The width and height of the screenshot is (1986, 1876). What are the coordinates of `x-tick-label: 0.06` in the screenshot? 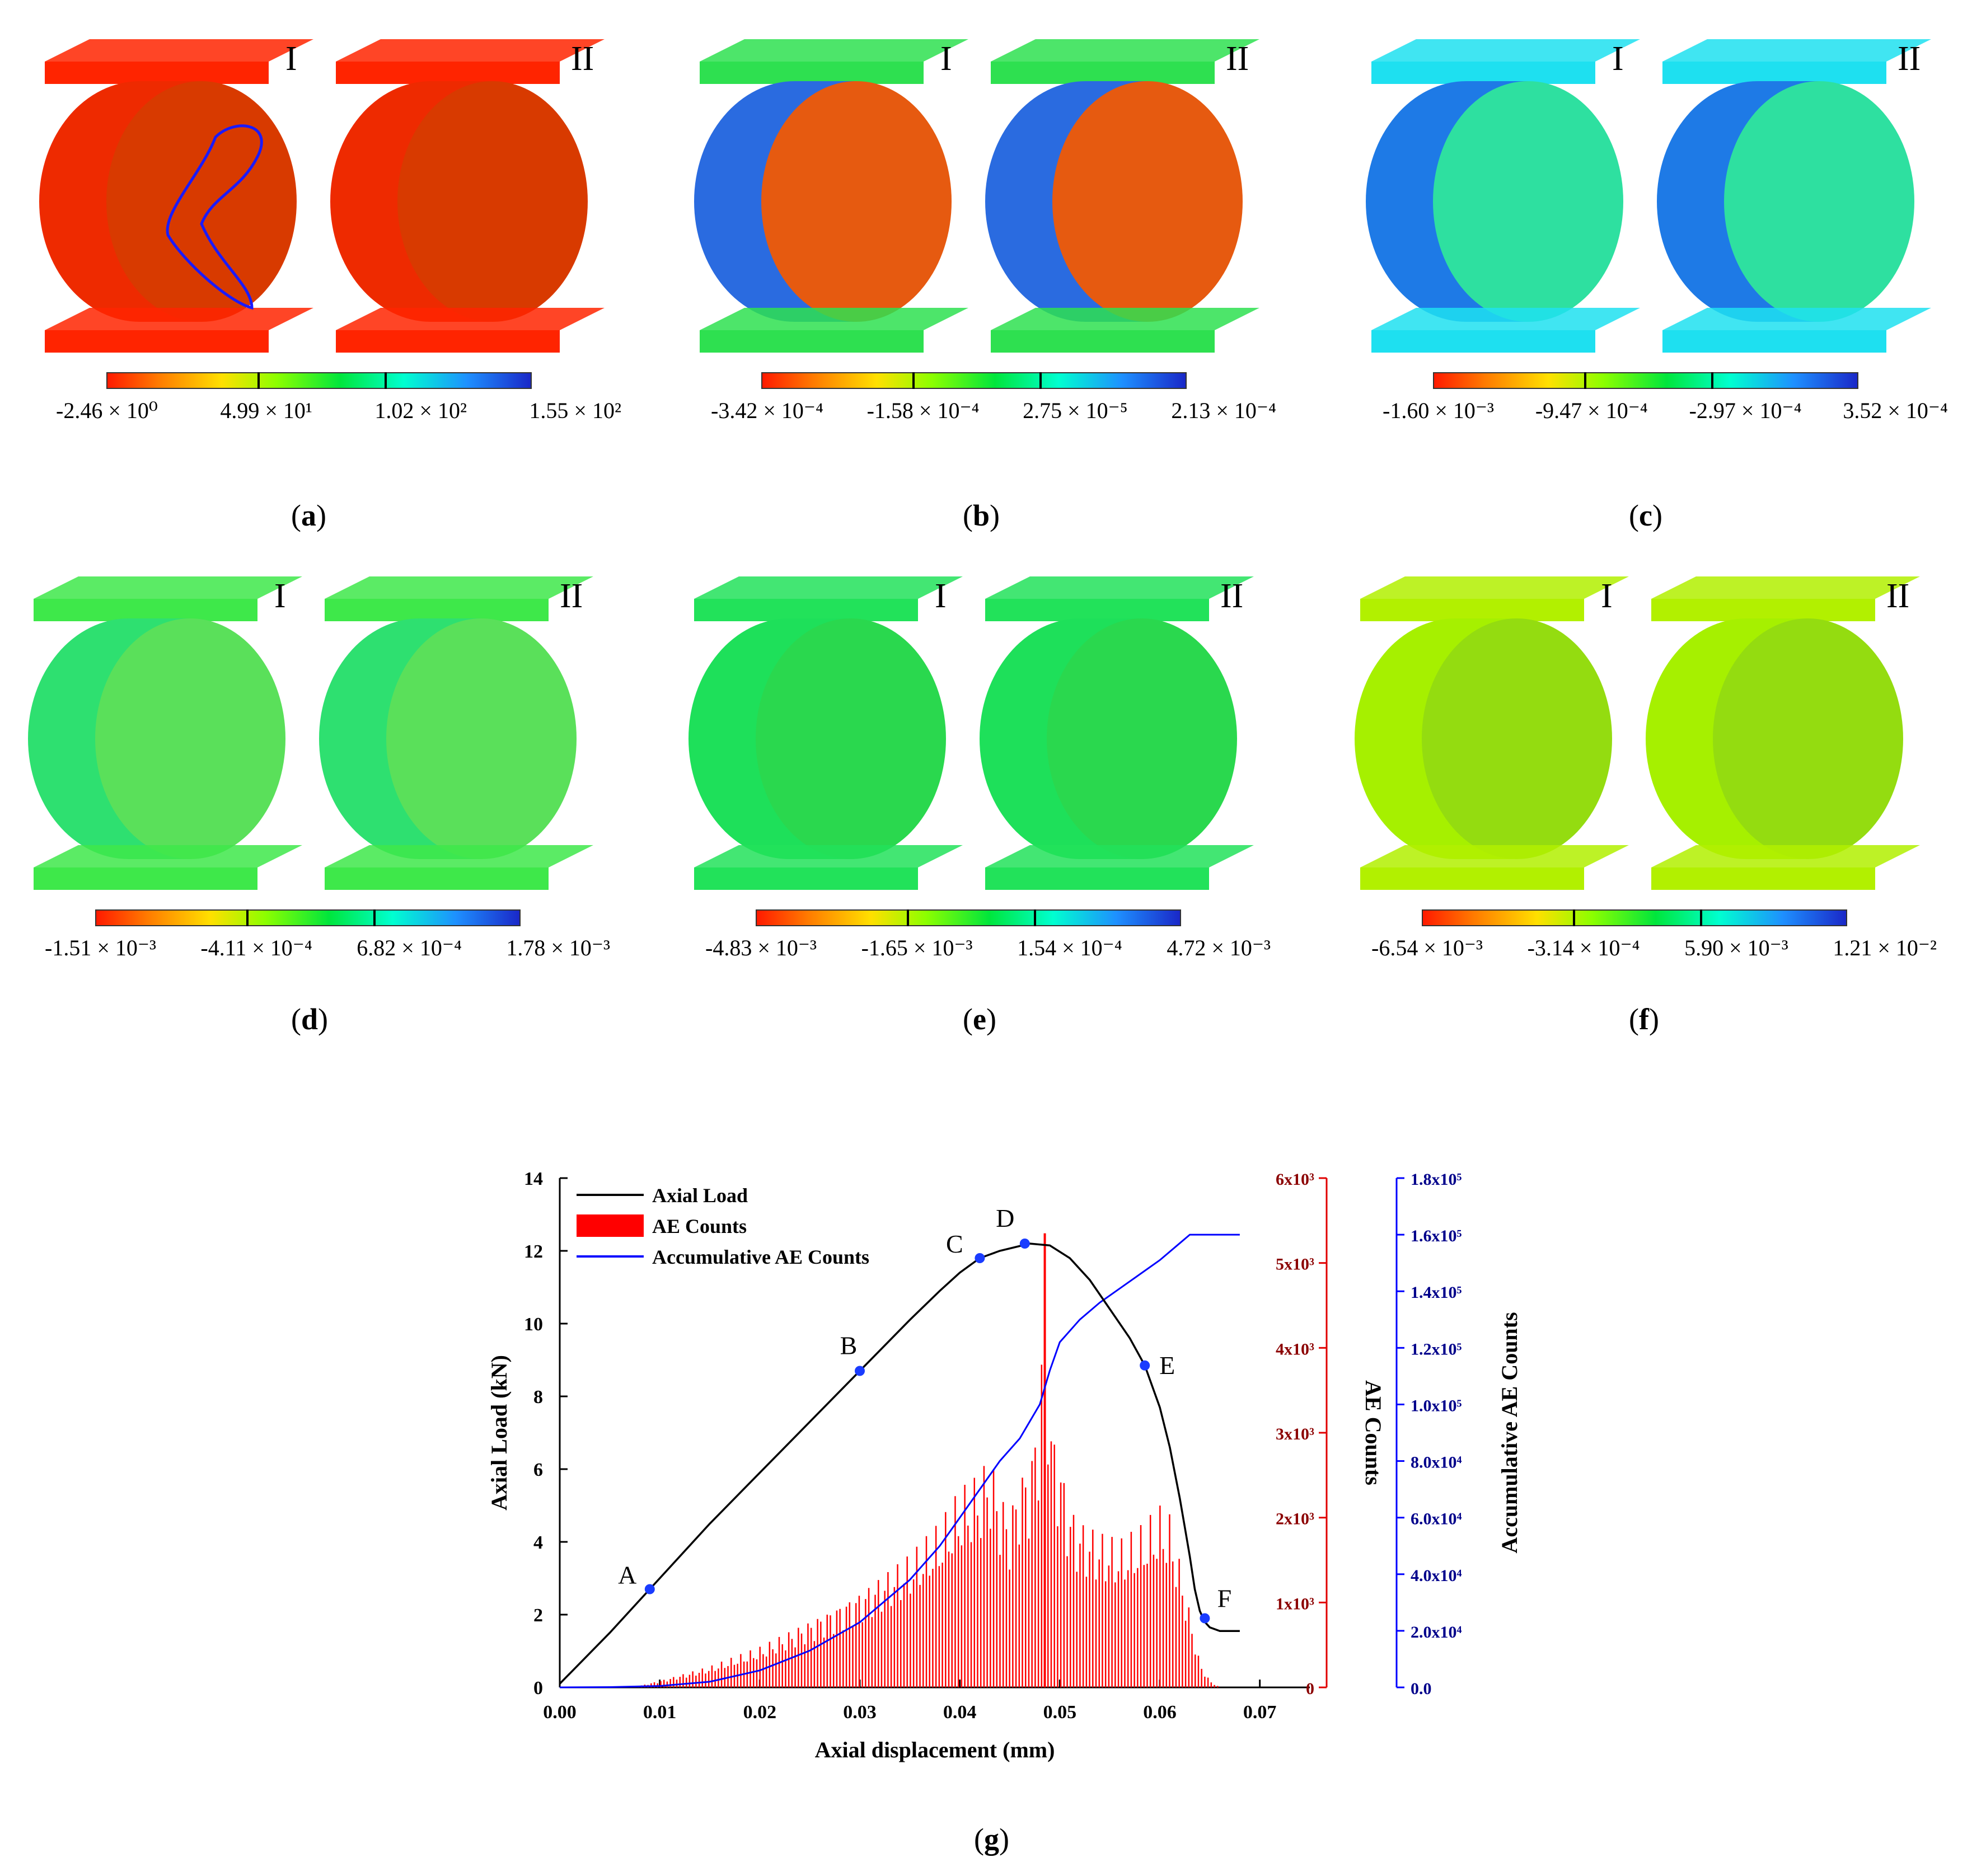 It's located at (1160, 1712).